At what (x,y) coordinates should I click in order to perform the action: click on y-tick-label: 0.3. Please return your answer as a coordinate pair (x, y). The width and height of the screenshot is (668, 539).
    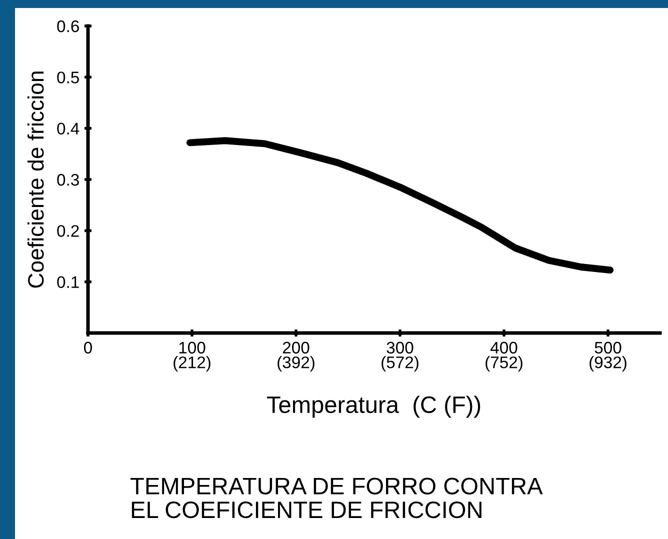
    Looking at the image, I should click on (68, 180).